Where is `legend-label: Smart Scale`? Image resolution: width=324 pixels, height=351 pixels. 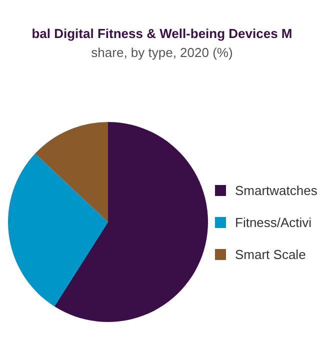 legend-label: Smart Scale is located at coordinates (270, 254).